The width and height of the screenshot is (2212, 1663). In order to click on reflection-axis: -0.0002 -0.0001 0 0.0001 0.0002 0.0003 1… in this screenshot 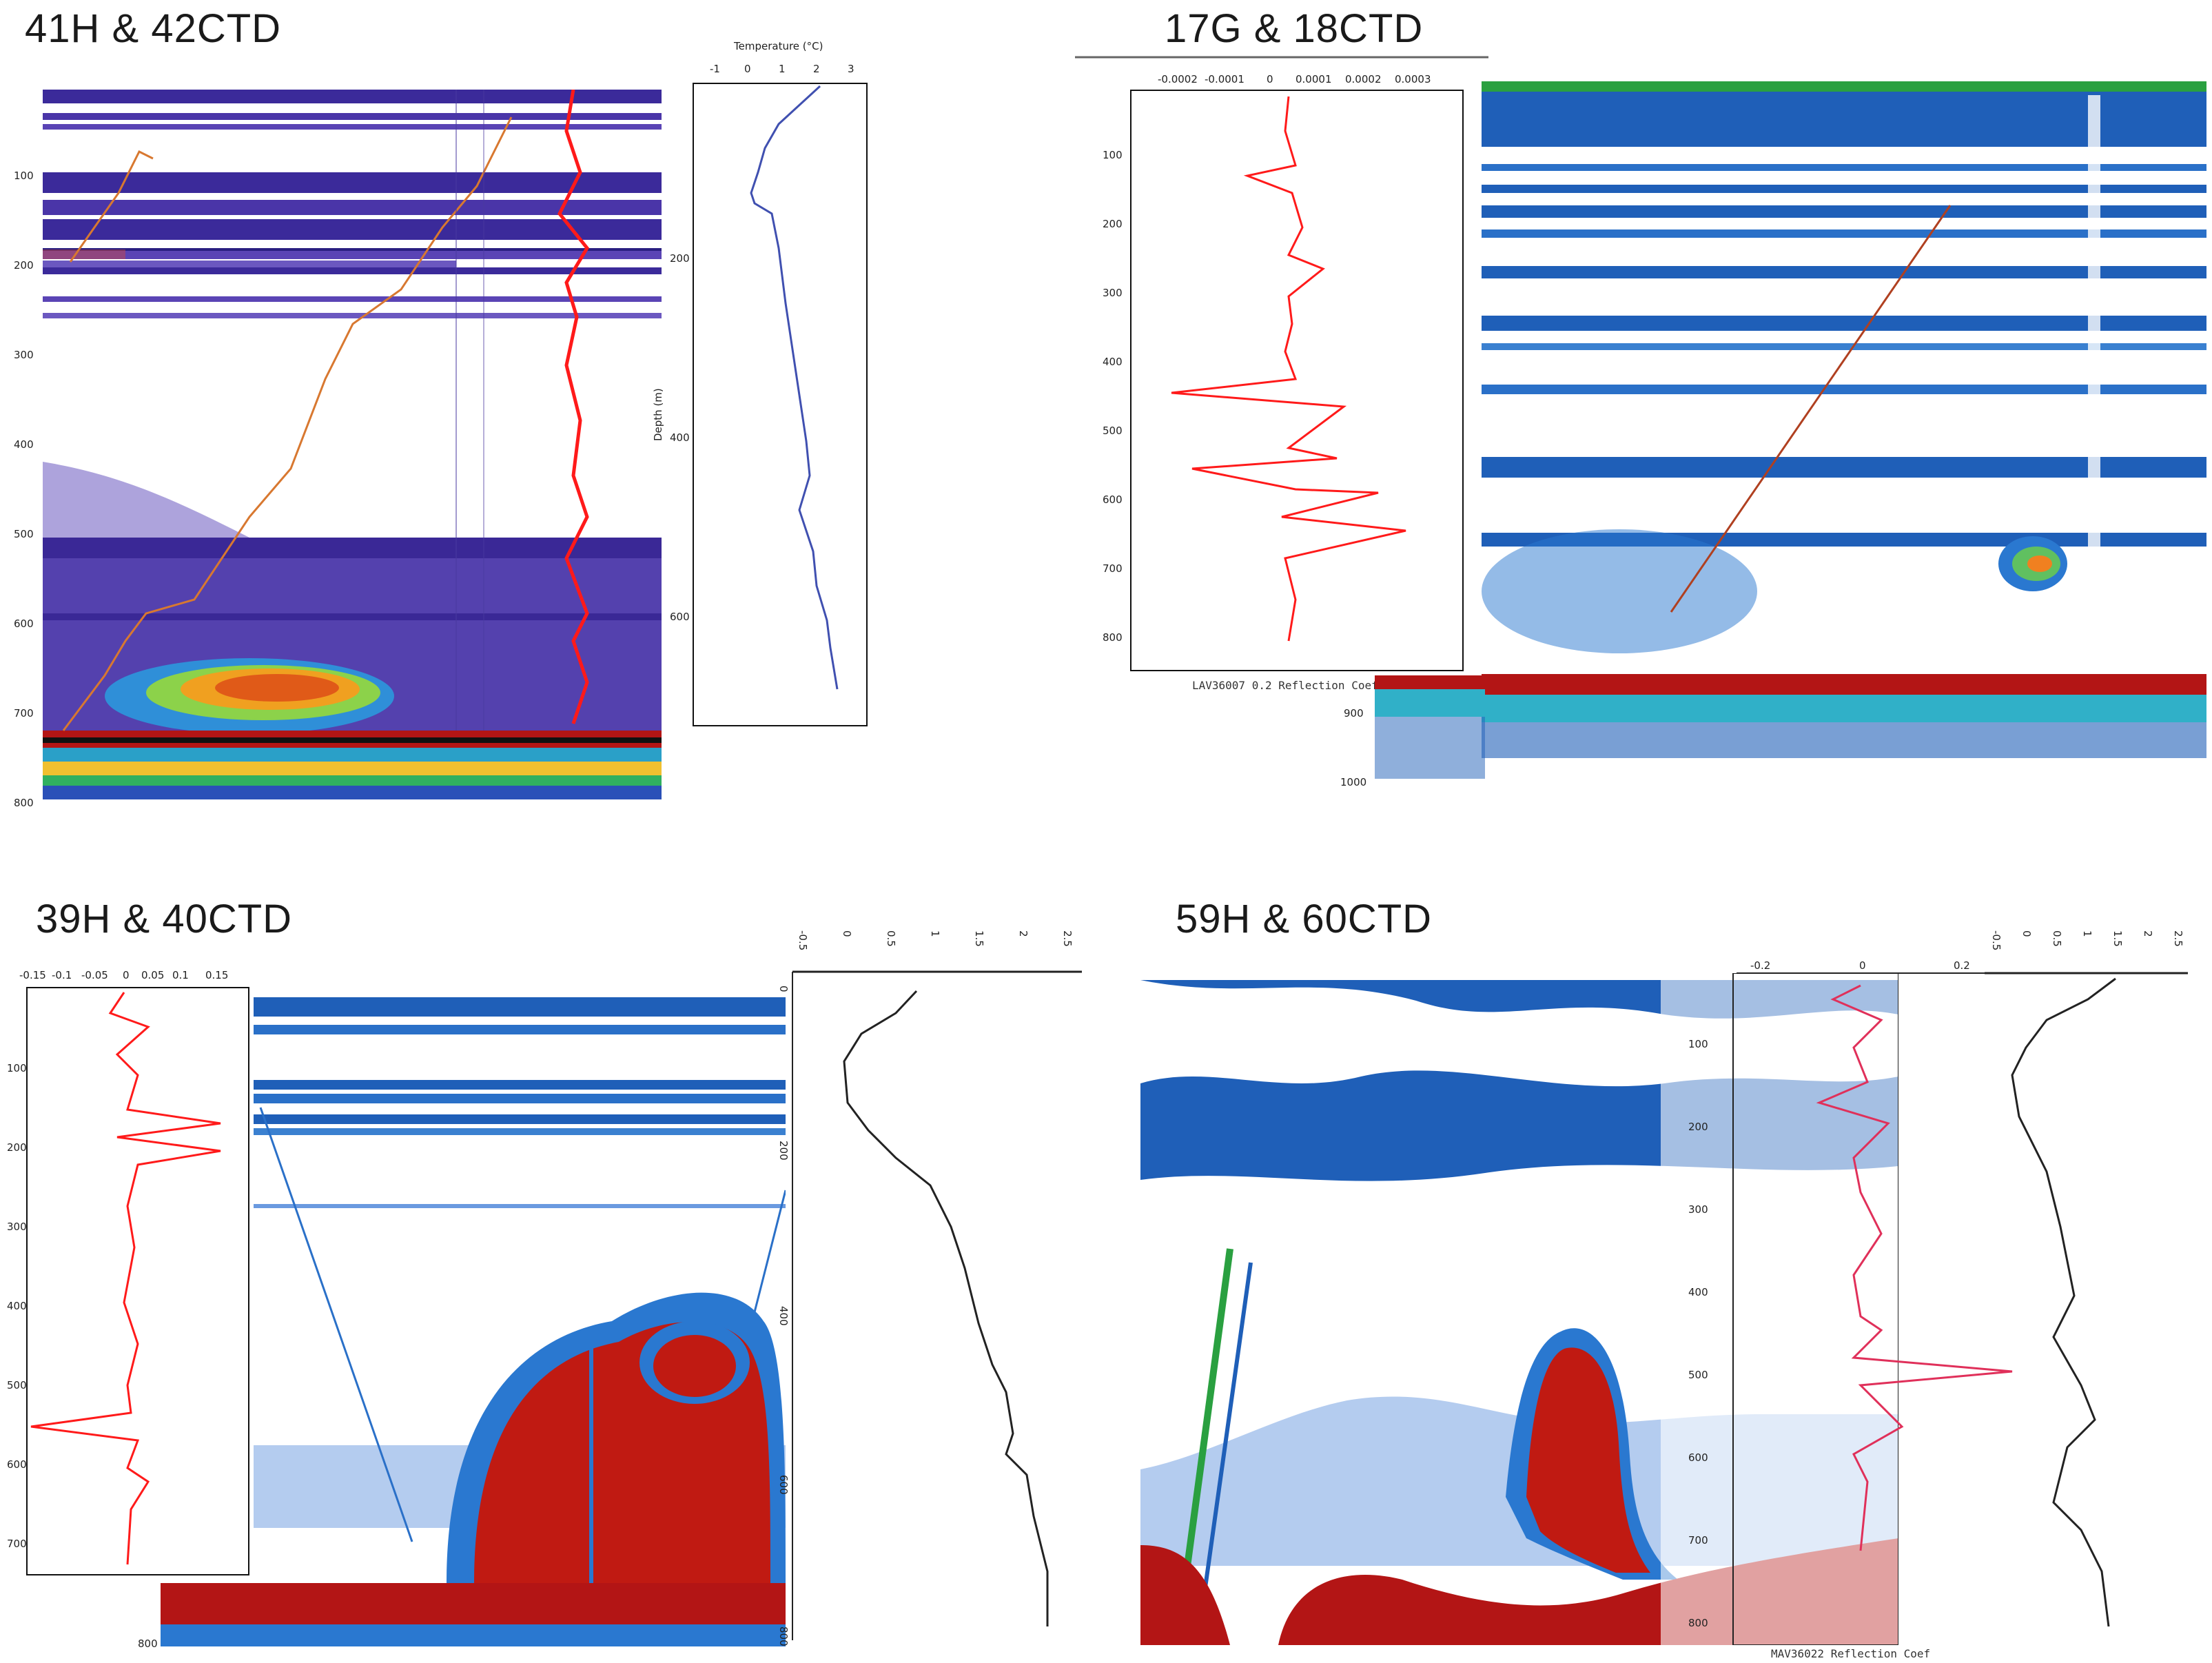, I will do `click(1267, 382)`.